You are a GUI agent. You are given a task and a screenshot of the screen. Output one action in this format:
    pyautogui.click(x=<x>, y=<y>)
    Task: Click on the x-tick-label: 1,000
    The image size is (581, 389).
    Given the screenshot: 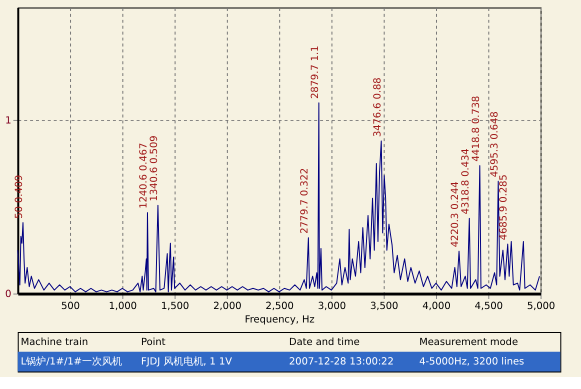 What is the action you would take?
    pyautogui.click(x=122, y=306)
    